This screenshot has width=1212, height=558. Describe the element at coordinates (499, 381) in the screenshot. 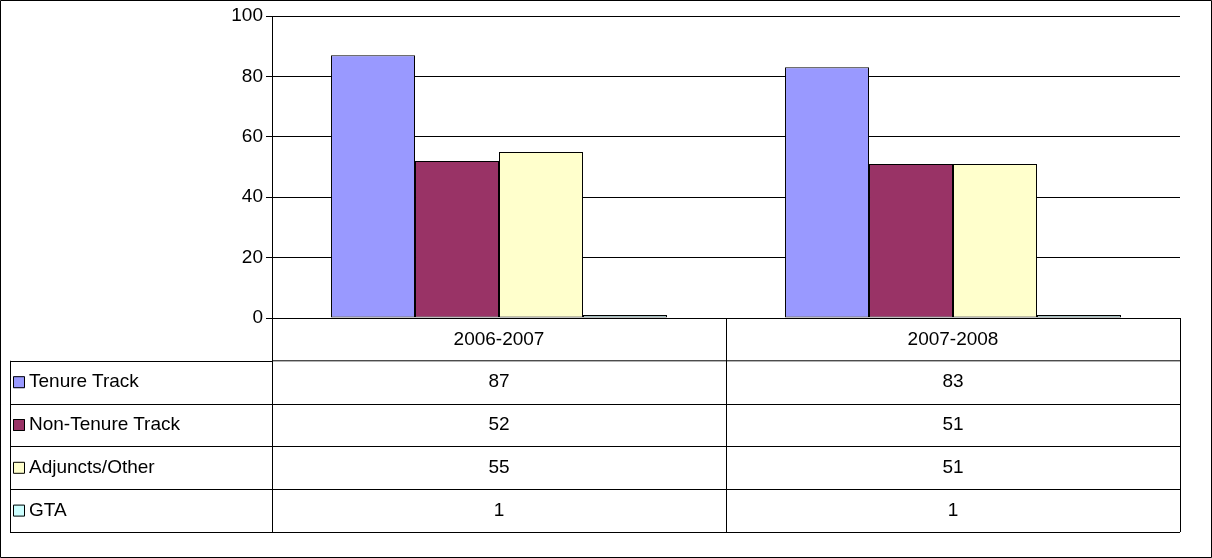

I see `data-label: 87` at that location.